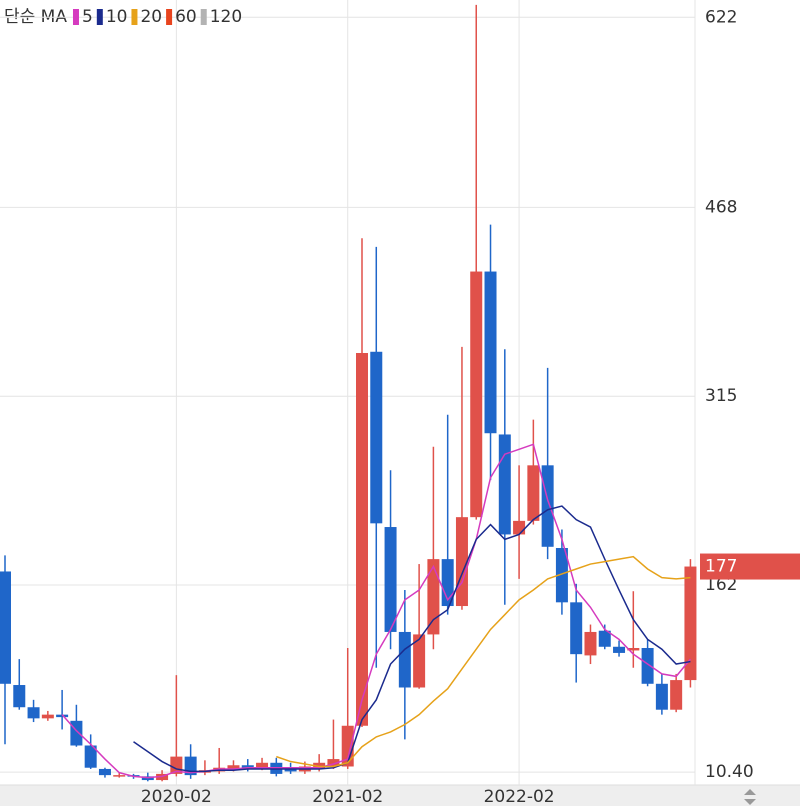  Describe the element at coordinates (483, 661) in the screenshot. I see `ma-line` at that location.